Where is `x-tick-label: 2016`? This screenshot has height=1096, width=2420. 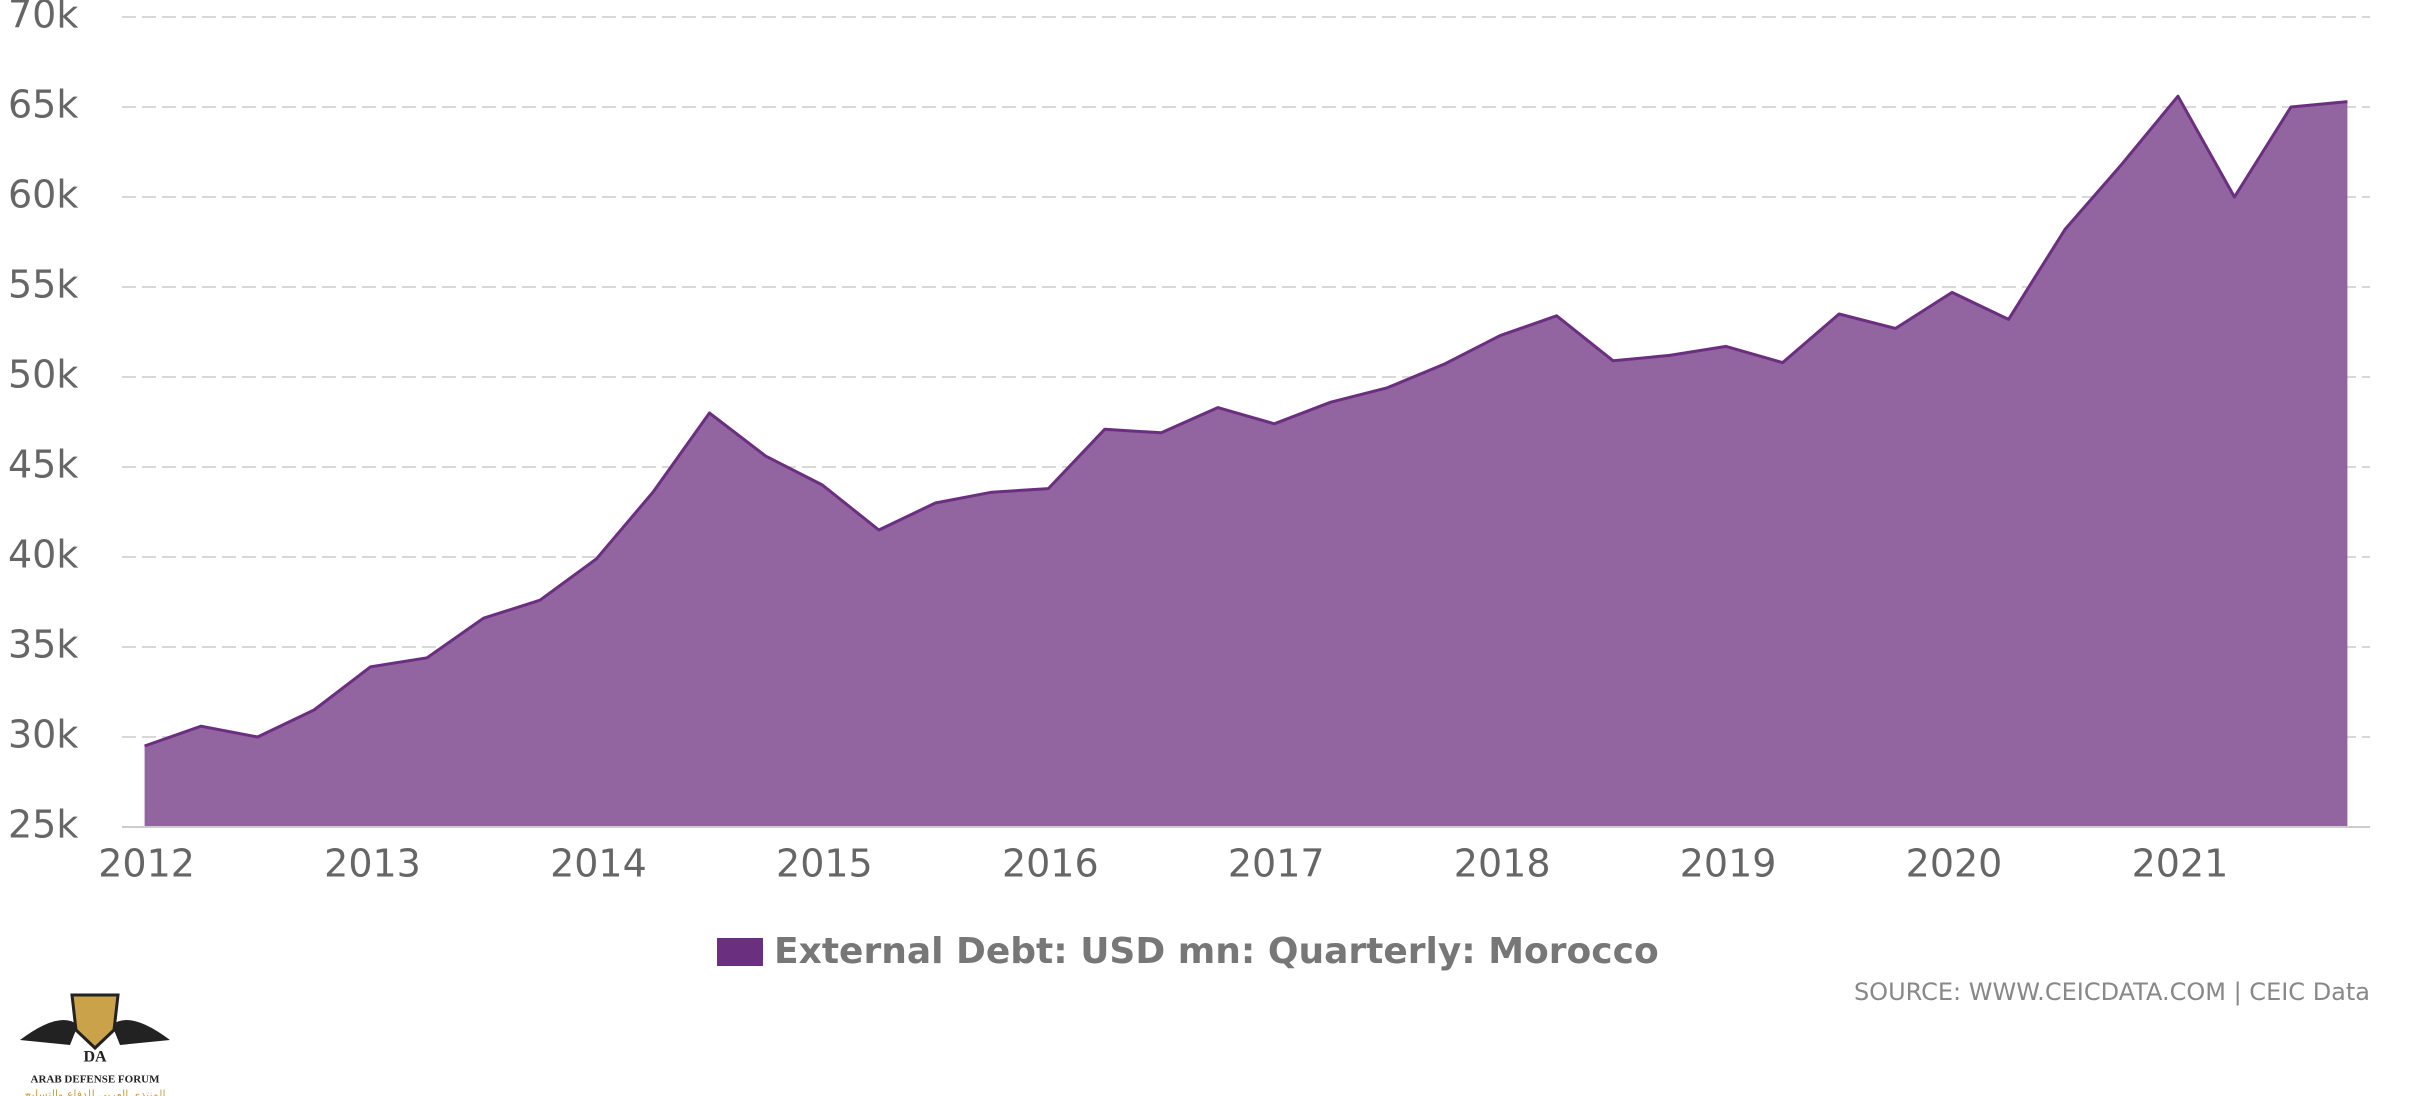
x-tick-label: 2016 is located at coordinates (1050, 864).